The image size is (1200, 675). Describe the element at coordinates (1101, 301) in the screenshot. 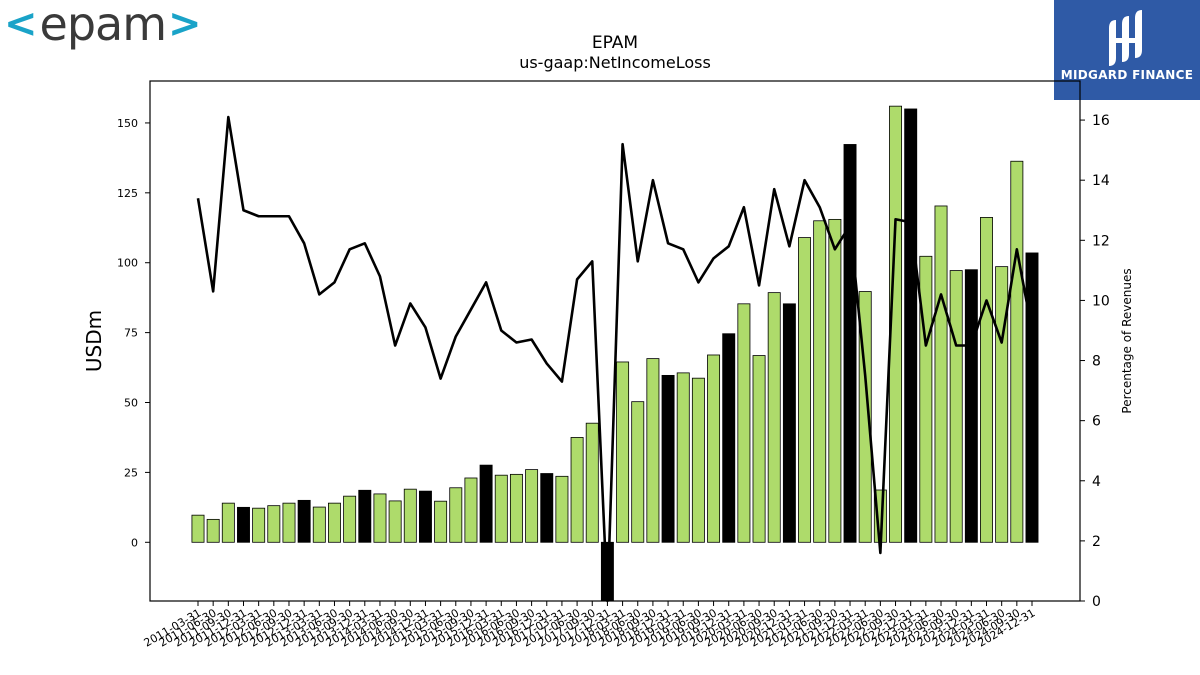

I see `y2-tick-label: 10` at that location.